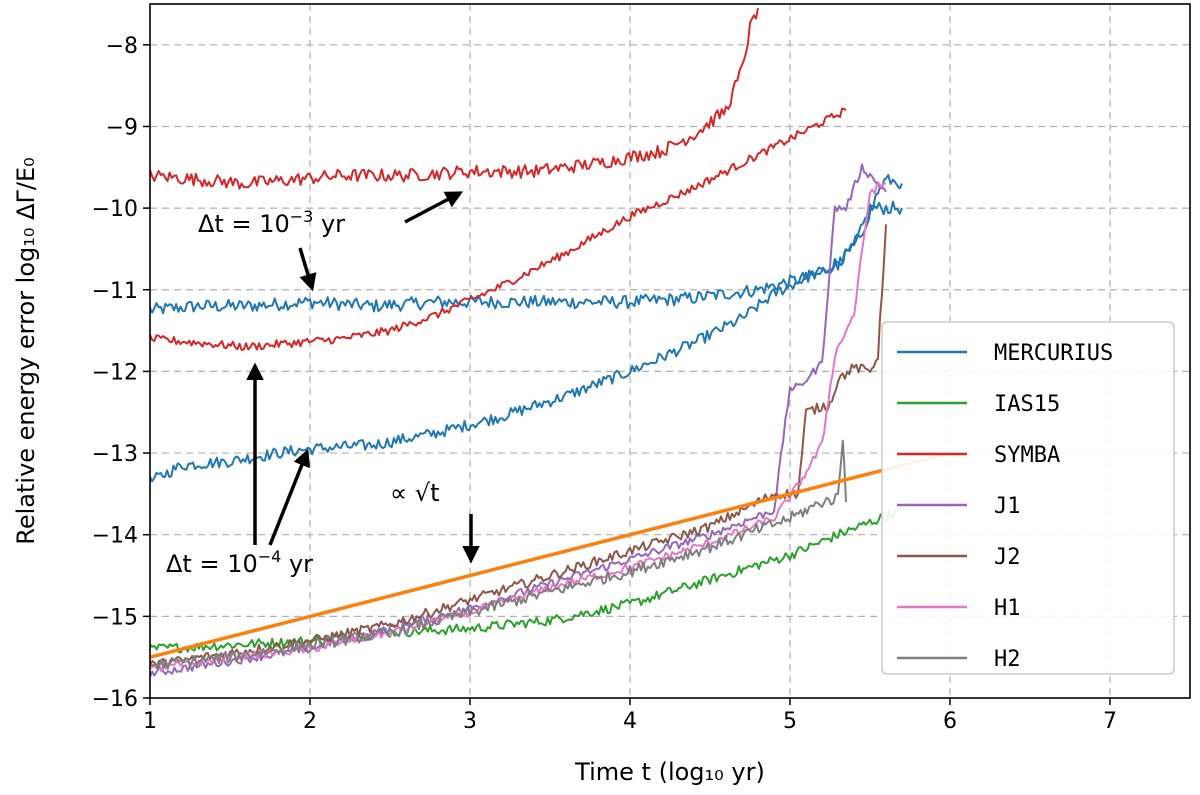 This screenshot has width=1200, height=795. What do you see at coordinates (122, 46) in the screenshot?
I see `y-tick-label: −8` at bounding box center [122, 46].